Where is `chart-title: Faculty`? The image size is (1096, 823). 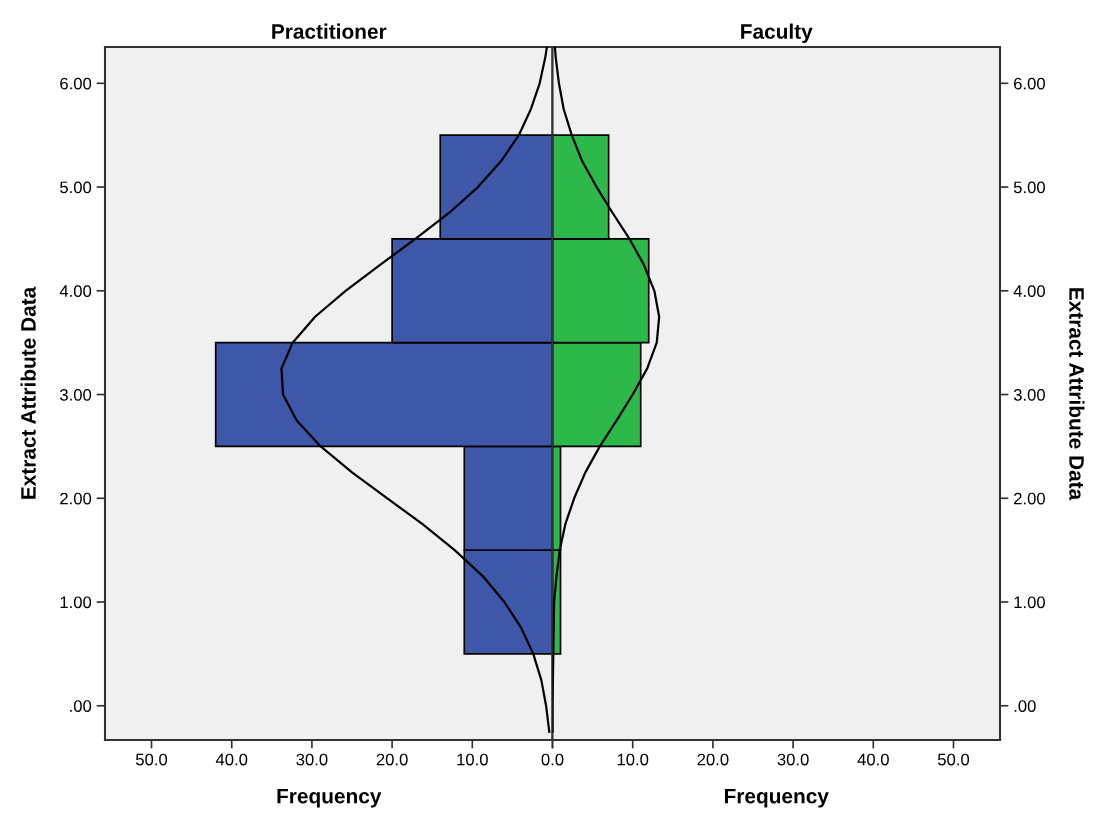 chart-title: Faculty is located at coordinates (777, 33).